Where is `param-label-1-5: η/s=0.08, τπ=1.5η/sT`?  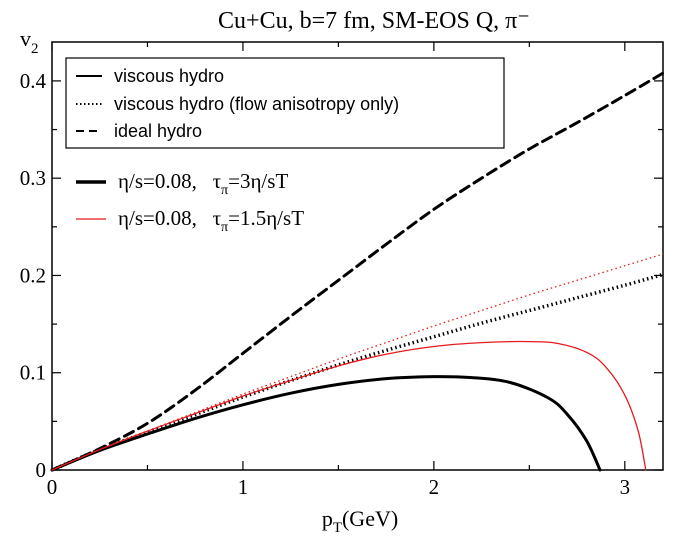 param-label-1-5: η/s=0.08, τπ=1.5η/sT is located at coordinates (211, 220).